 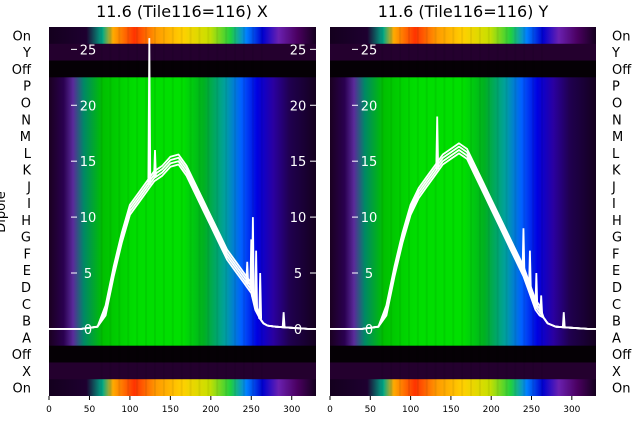 I want to click on overlay-tick-label: 5, so click(x=298, y=274).